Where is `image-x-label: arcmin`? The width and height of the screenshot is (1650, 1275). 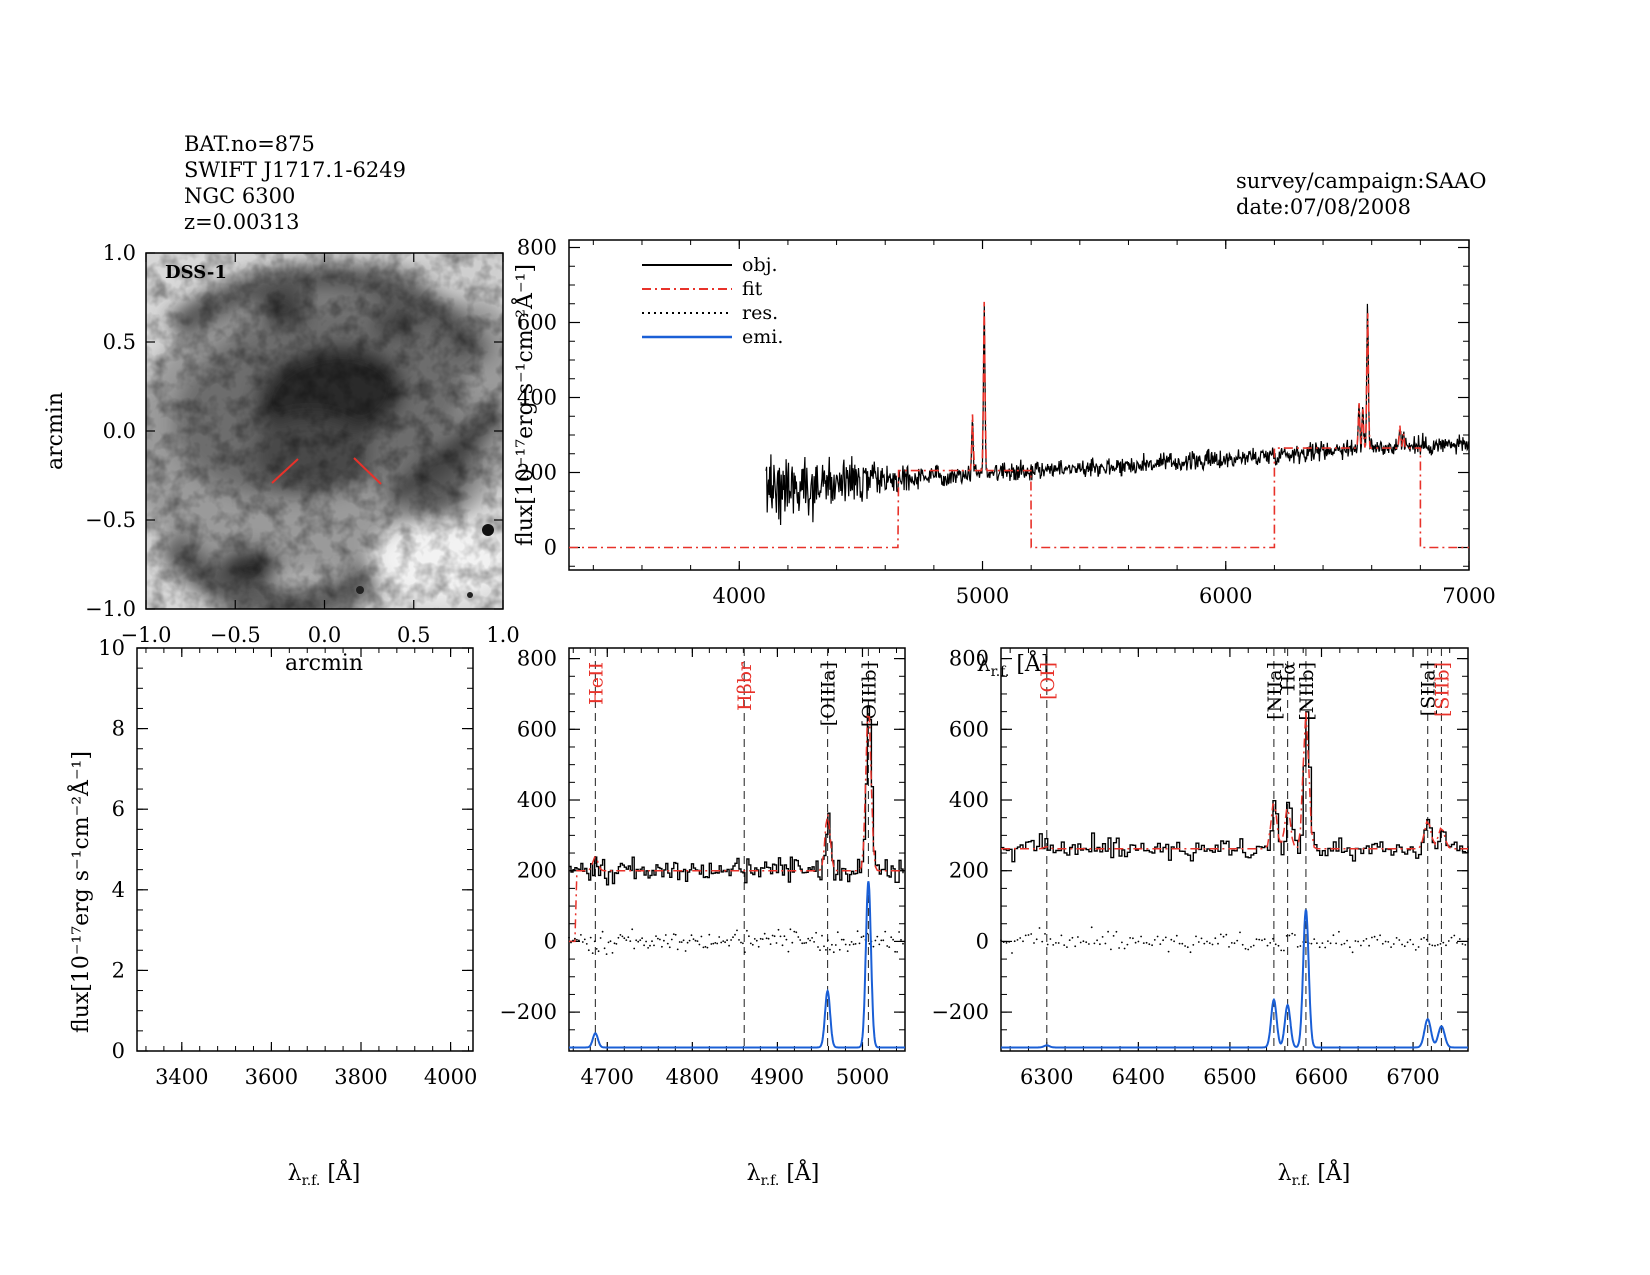 image-x-label: arcmin is located at coordinates (324, 663).